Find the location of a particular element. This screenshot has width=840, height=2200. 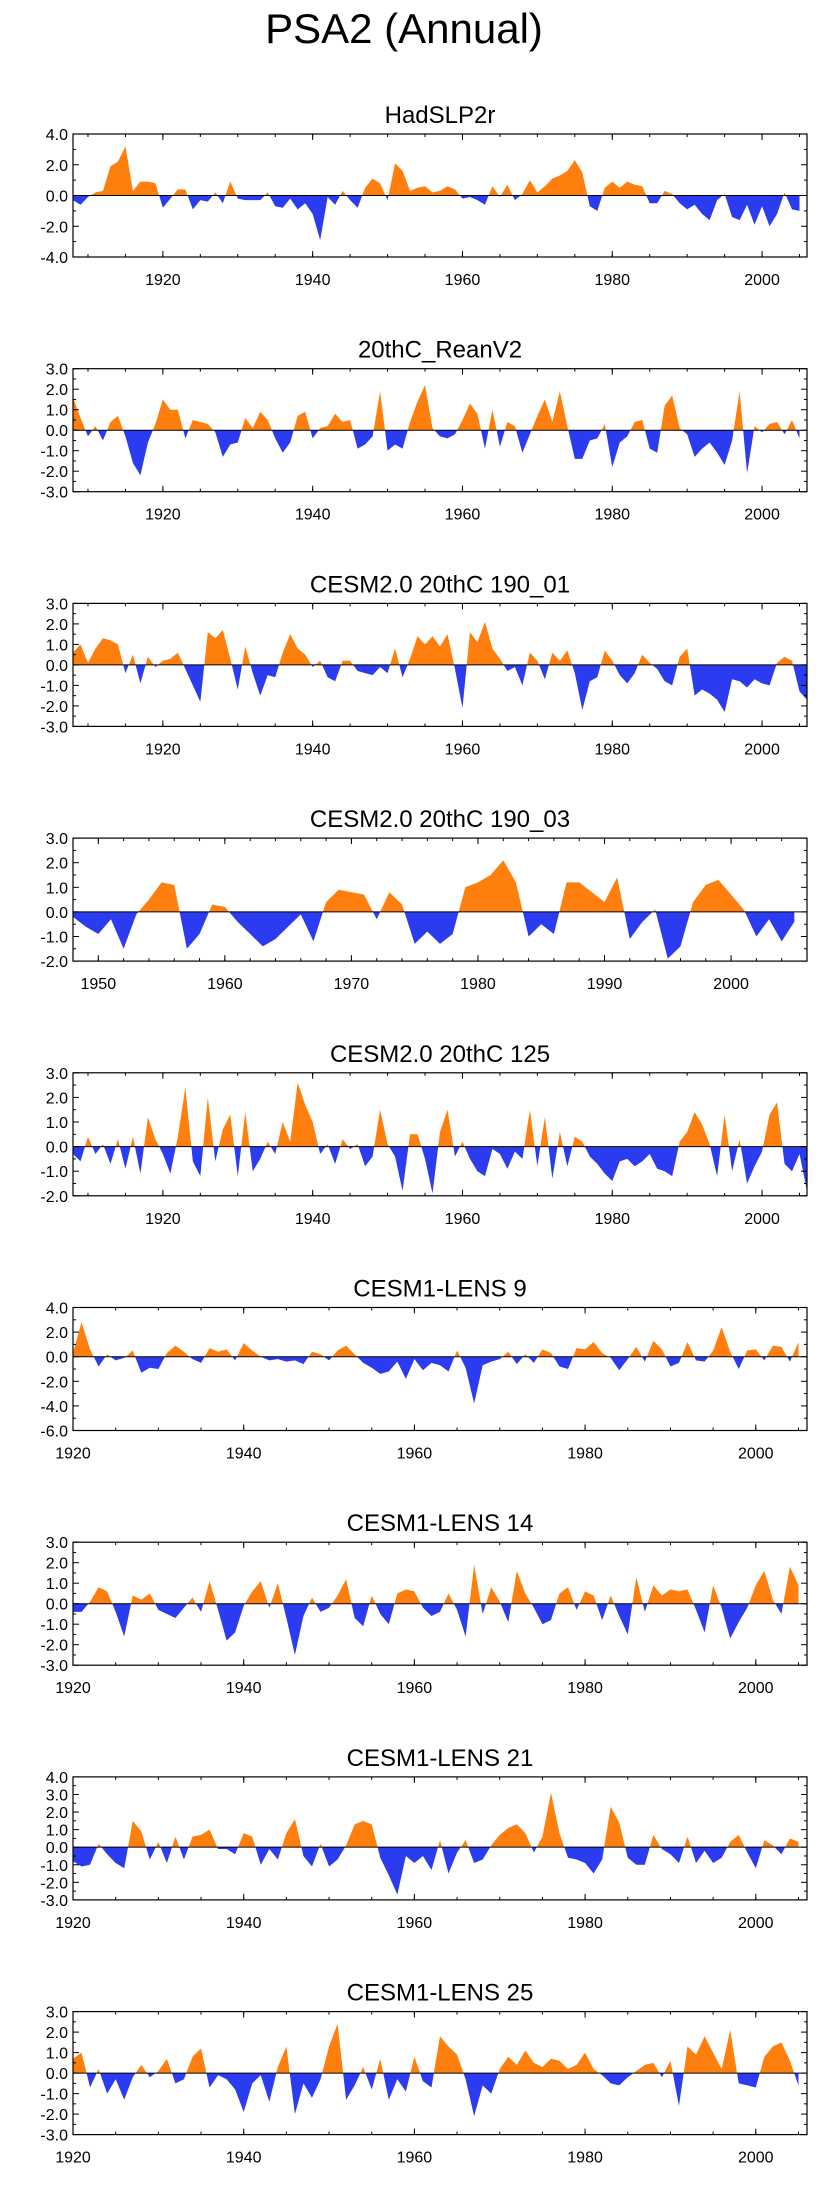

x-tick-label: 1950 is located at coordinates (99, 984).